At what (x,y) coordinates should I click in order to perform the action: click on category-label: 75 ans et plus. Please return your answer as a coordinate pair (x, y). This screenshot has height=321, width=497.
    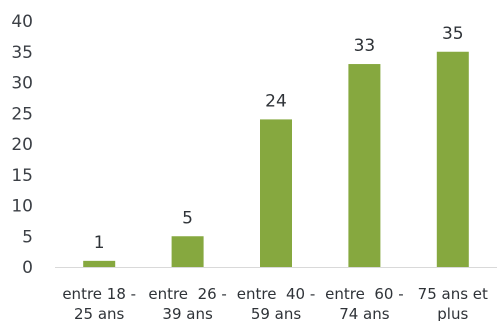
    Looking at the image, I should click on (453, 303).